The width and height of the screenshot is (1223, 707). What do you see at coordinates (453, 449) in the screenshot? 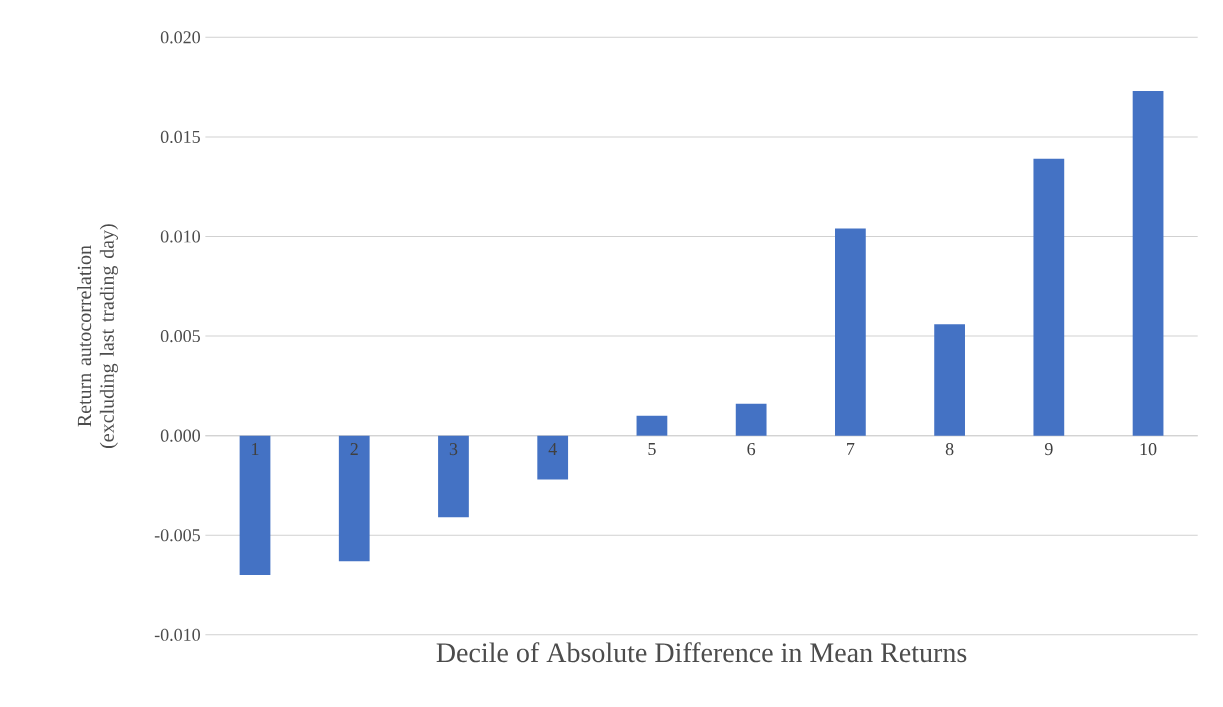
I see `x-tick-label: 3` at bounding box center [453, 449].